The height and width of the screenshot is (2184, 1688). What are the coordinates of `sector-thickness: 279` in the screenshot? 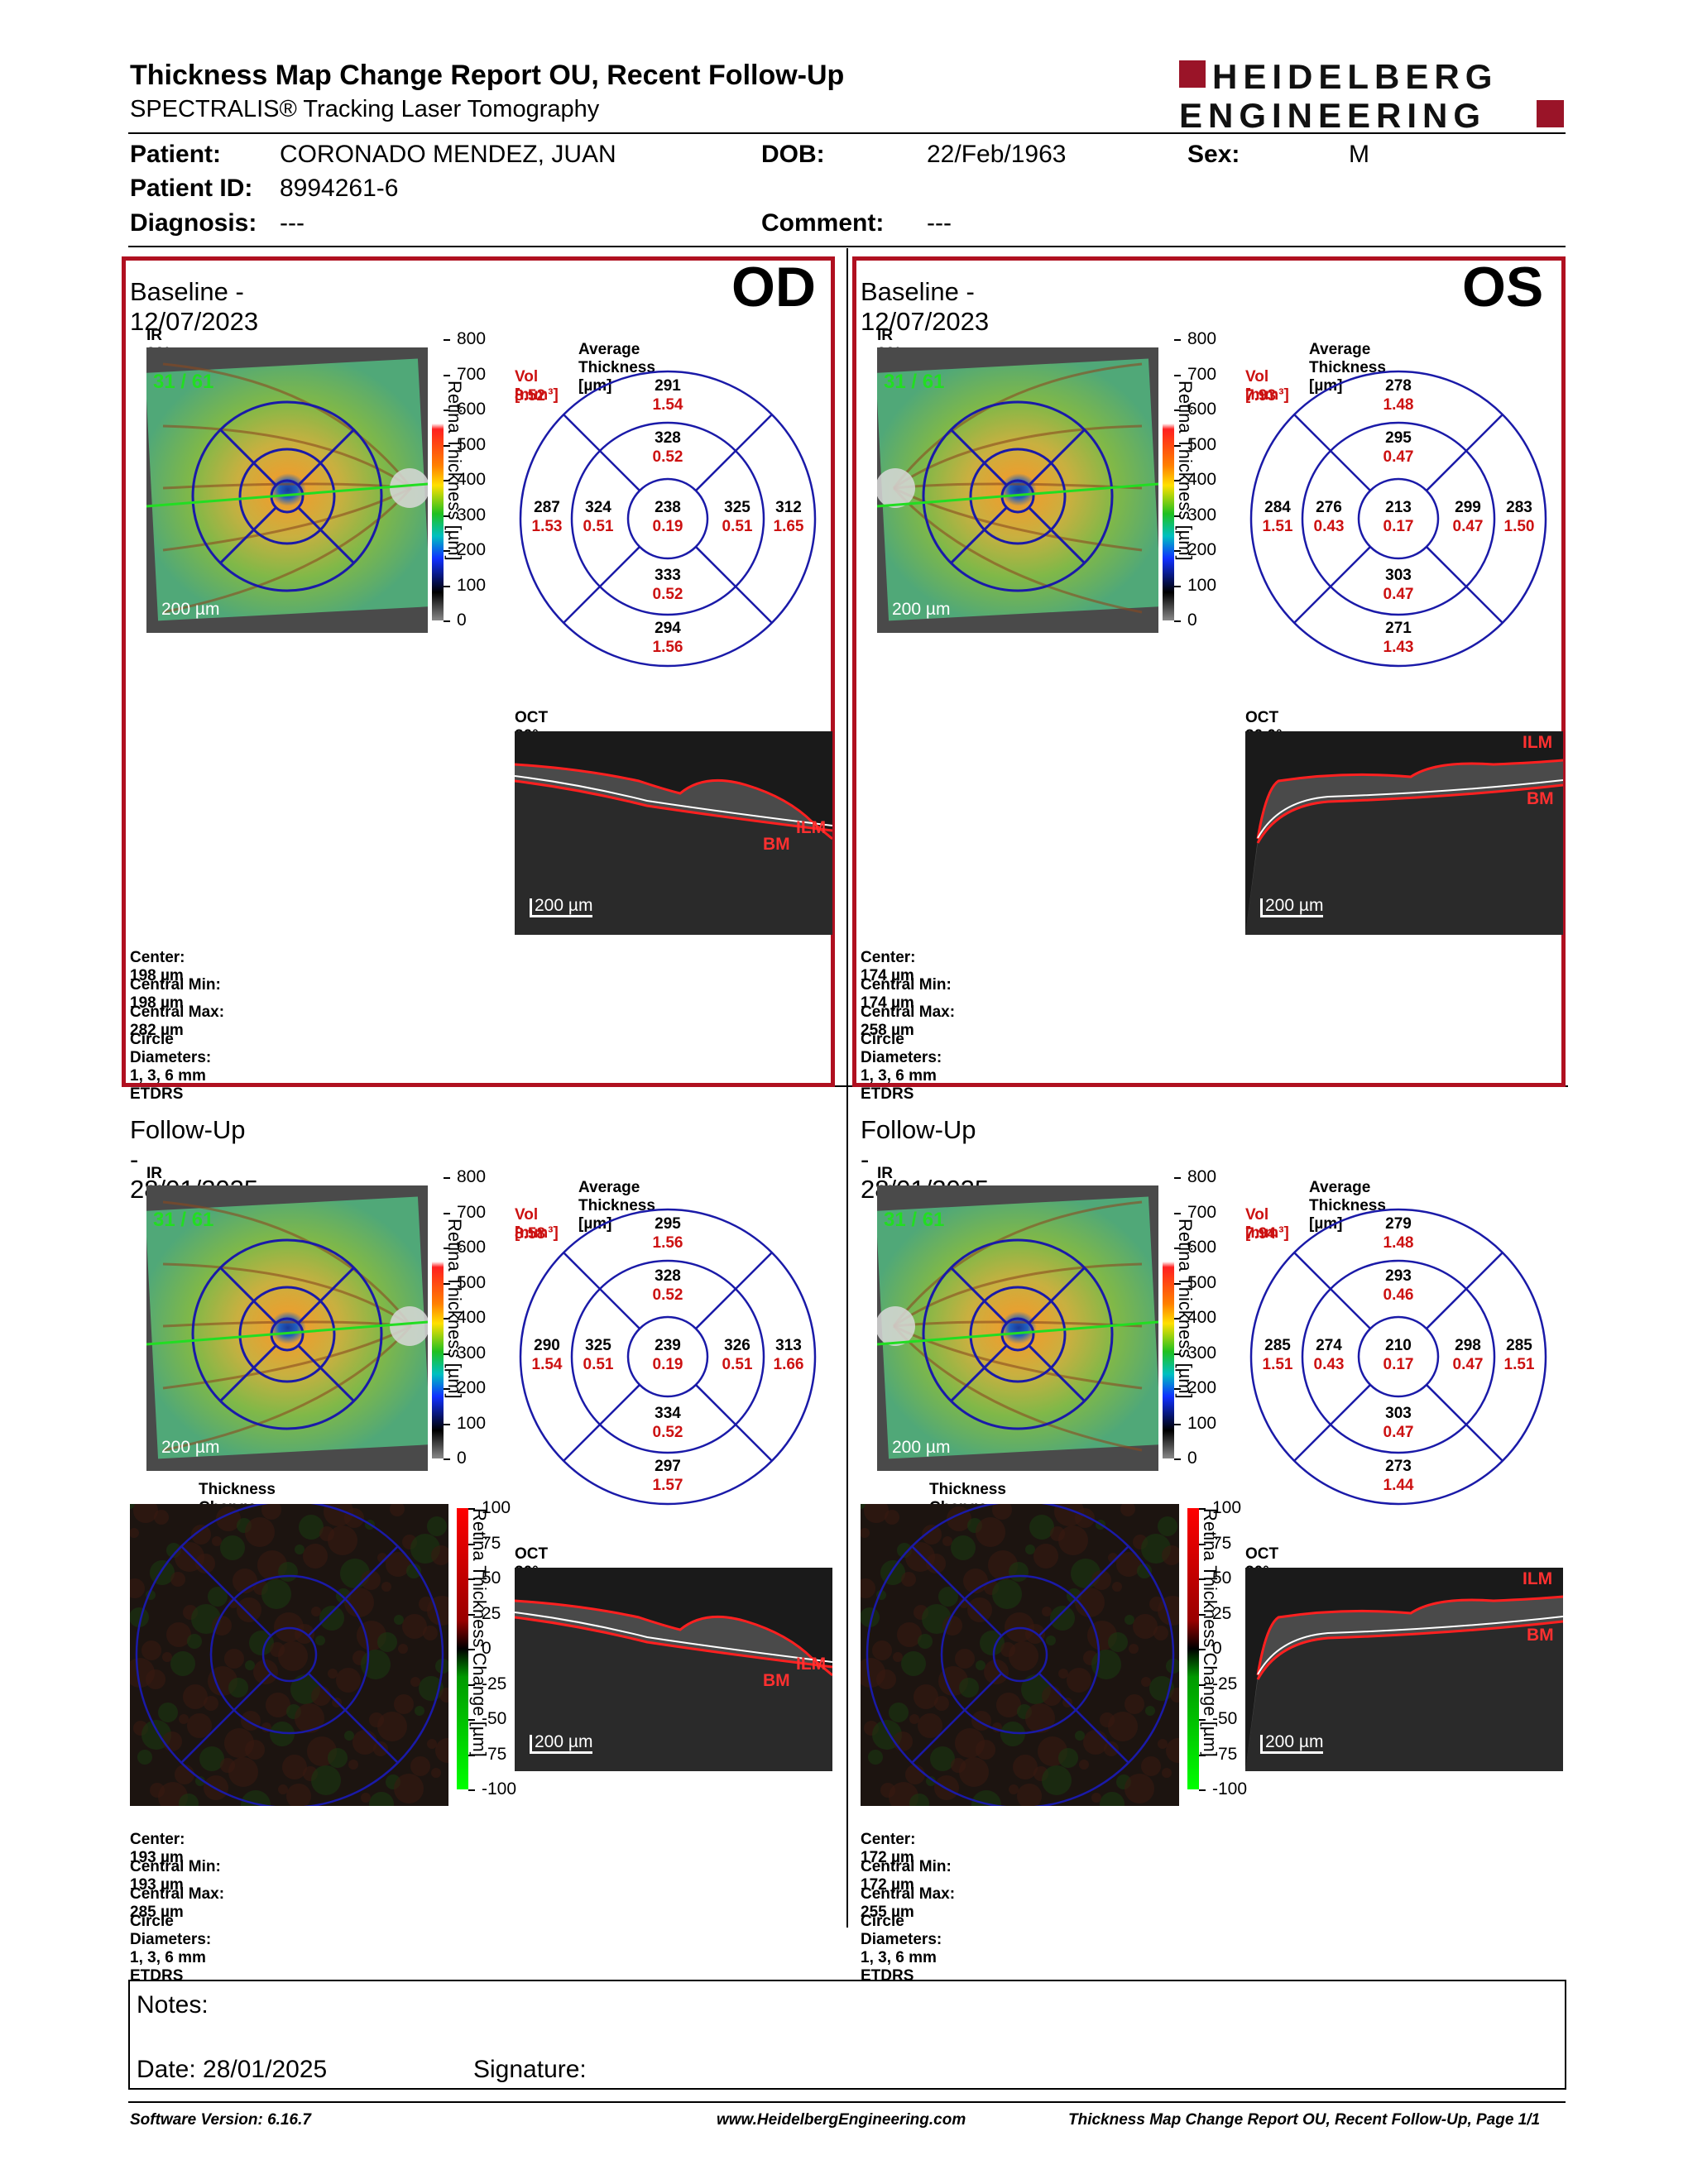 It's located at (1398, 1224).